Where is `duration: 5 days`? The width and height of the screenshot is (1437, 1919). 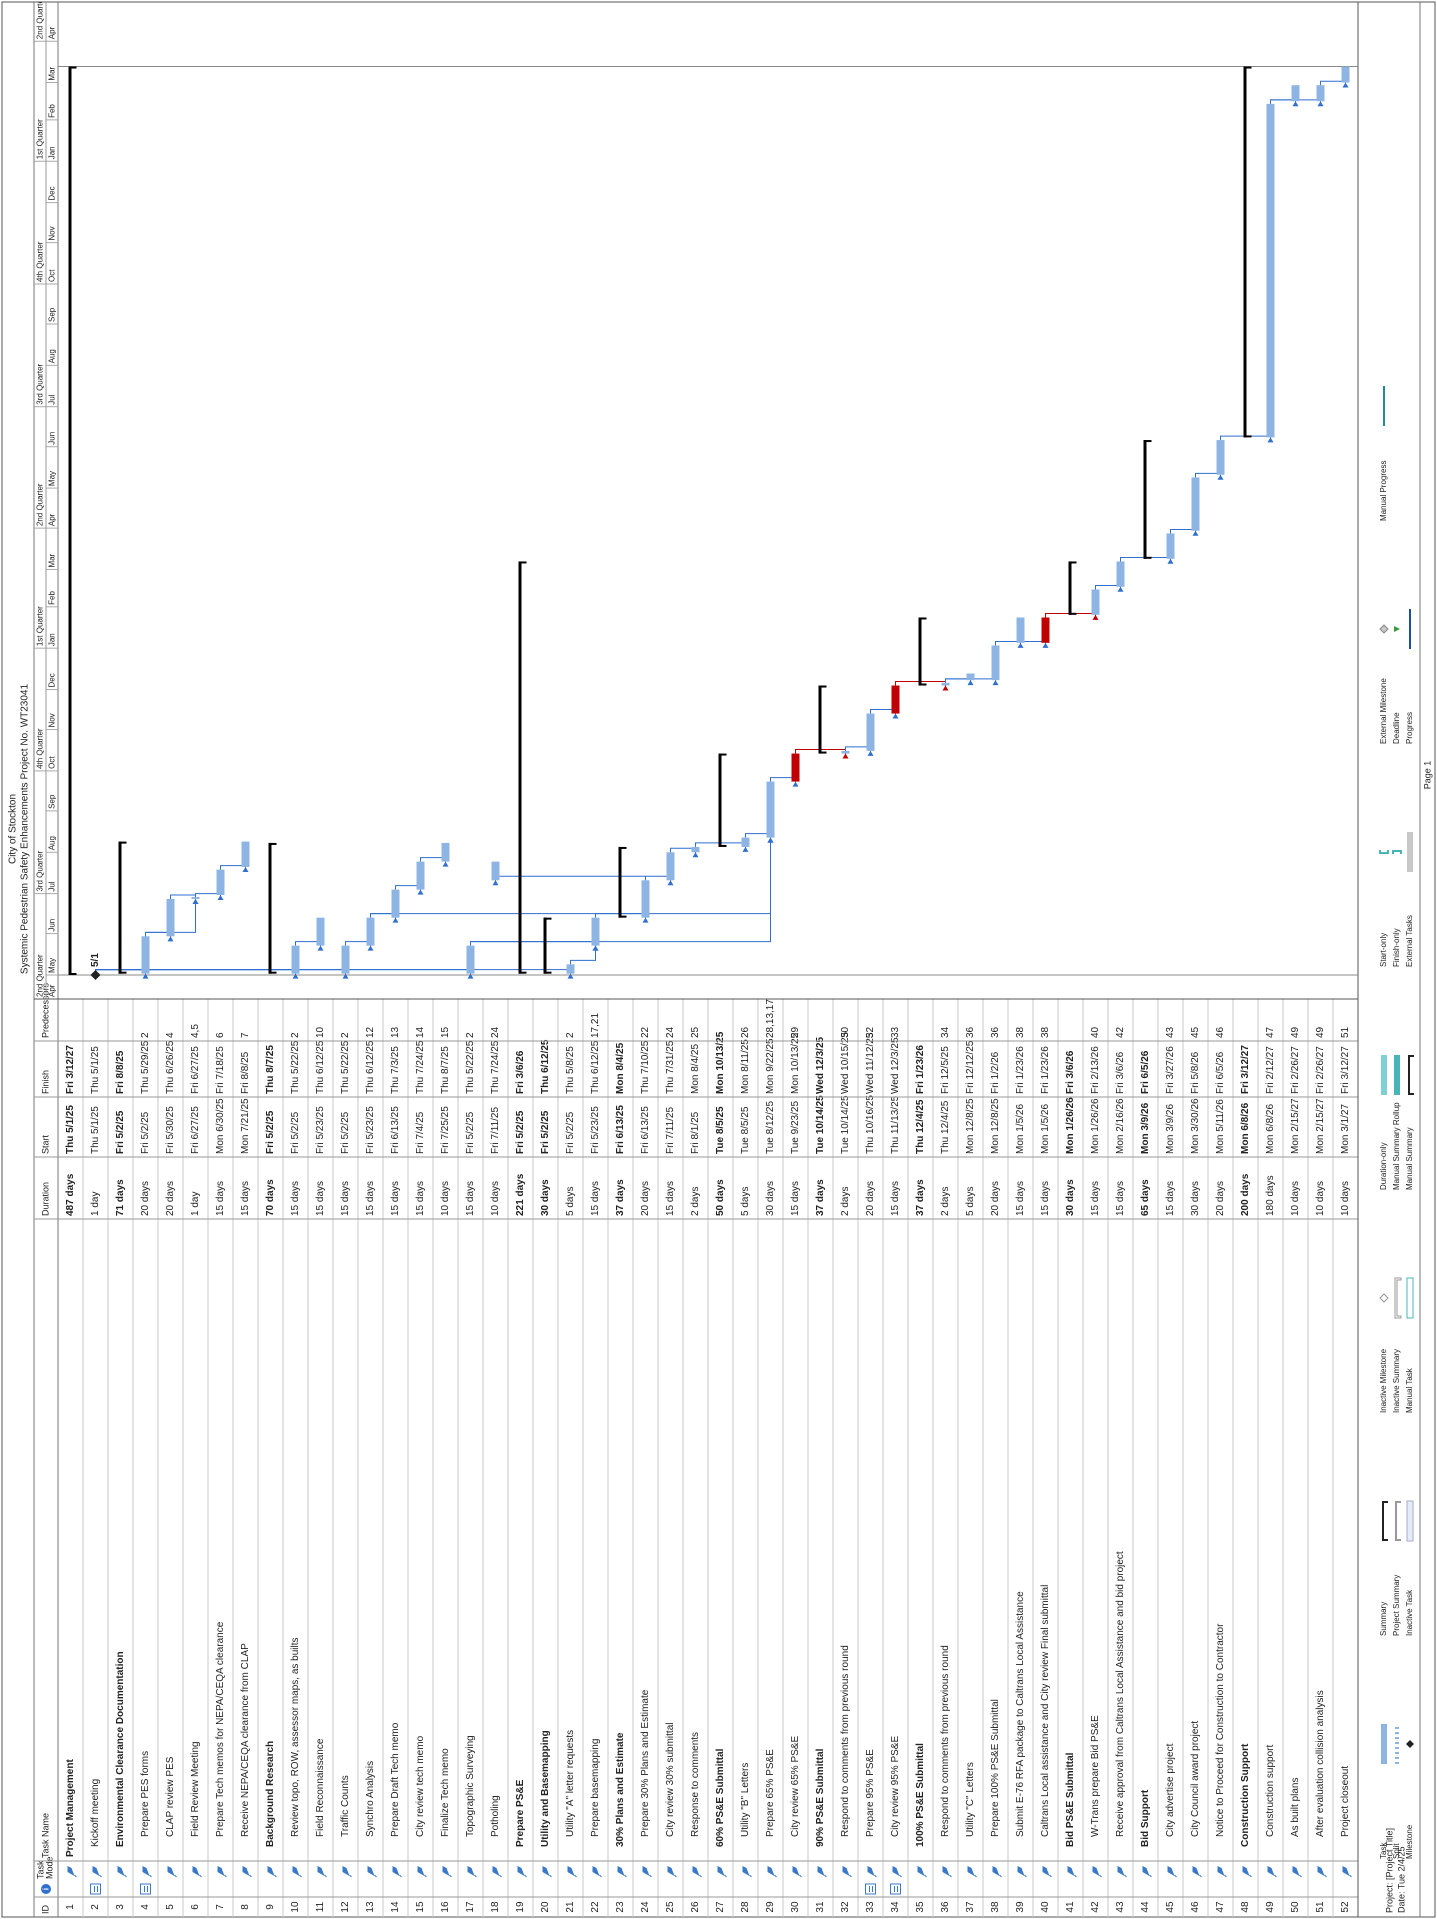
duration: 5 days is located at coordinates (745, 1201).